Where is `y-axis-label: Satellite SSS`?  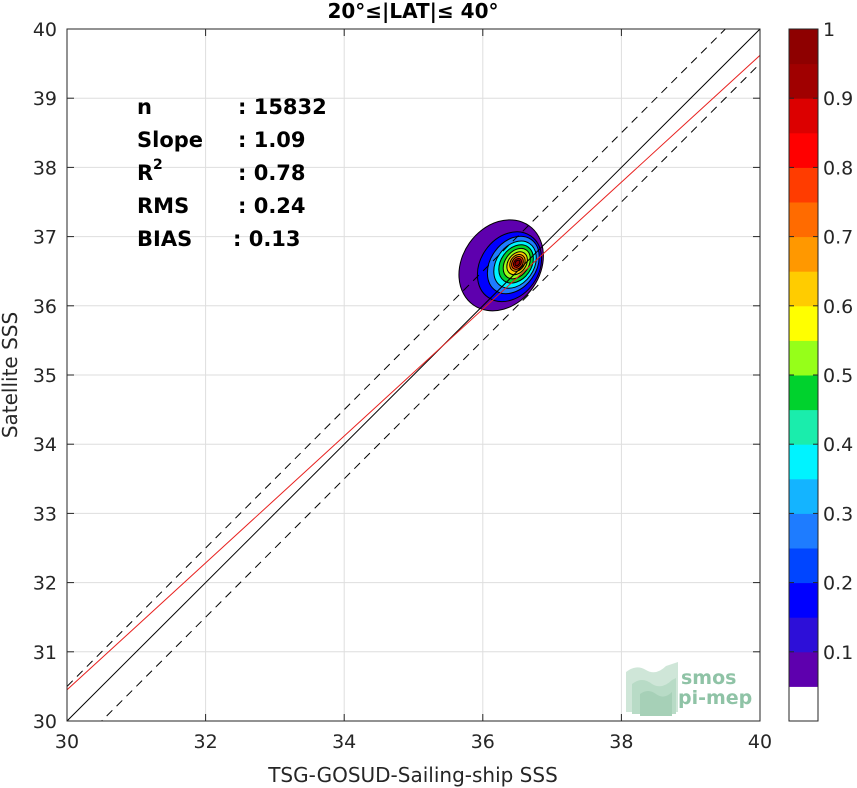
y-axis-label: Satellite SSS is located at coordinates (11, 375).